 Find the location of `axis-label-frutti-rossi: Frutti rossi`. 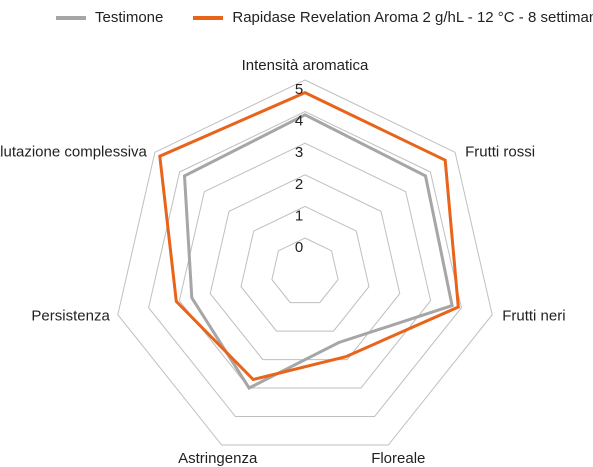

axis-label-frutti-rossi: Frutti rossi is located at coordinates (500, 151).